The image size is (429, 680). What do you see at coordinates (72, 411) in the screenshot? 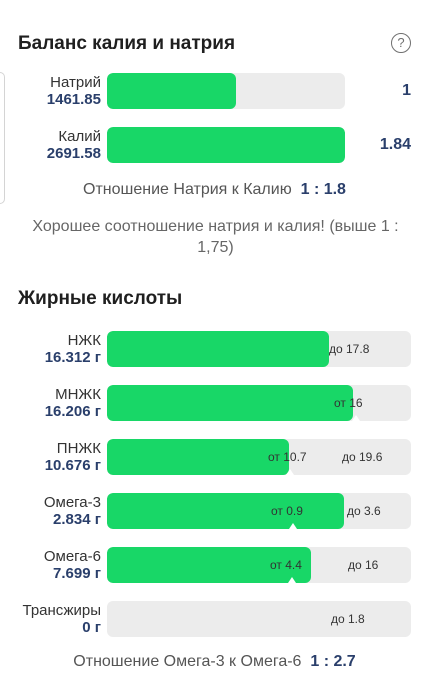
I see `fatty-acid-value: 16.206 г` at bounding box center [72, 411].